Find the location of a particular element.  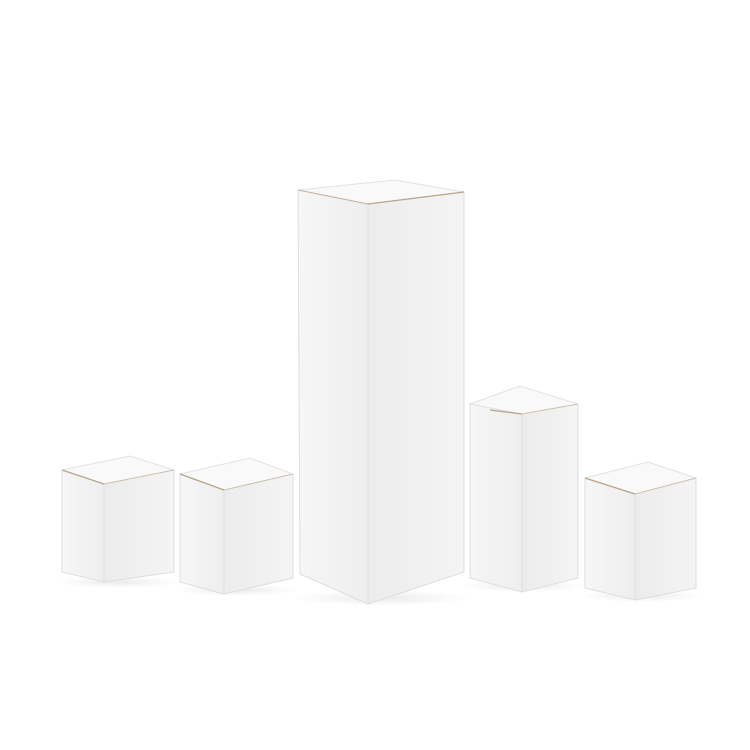

box-medium-right is located at coordinates (523, 489).